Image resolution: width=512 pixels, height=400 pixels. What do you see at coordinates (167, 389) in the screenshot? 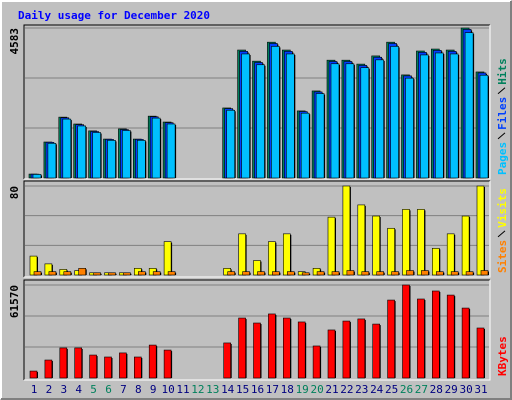
I see `x-tick-label: 10` at bounding box center [167, 389].